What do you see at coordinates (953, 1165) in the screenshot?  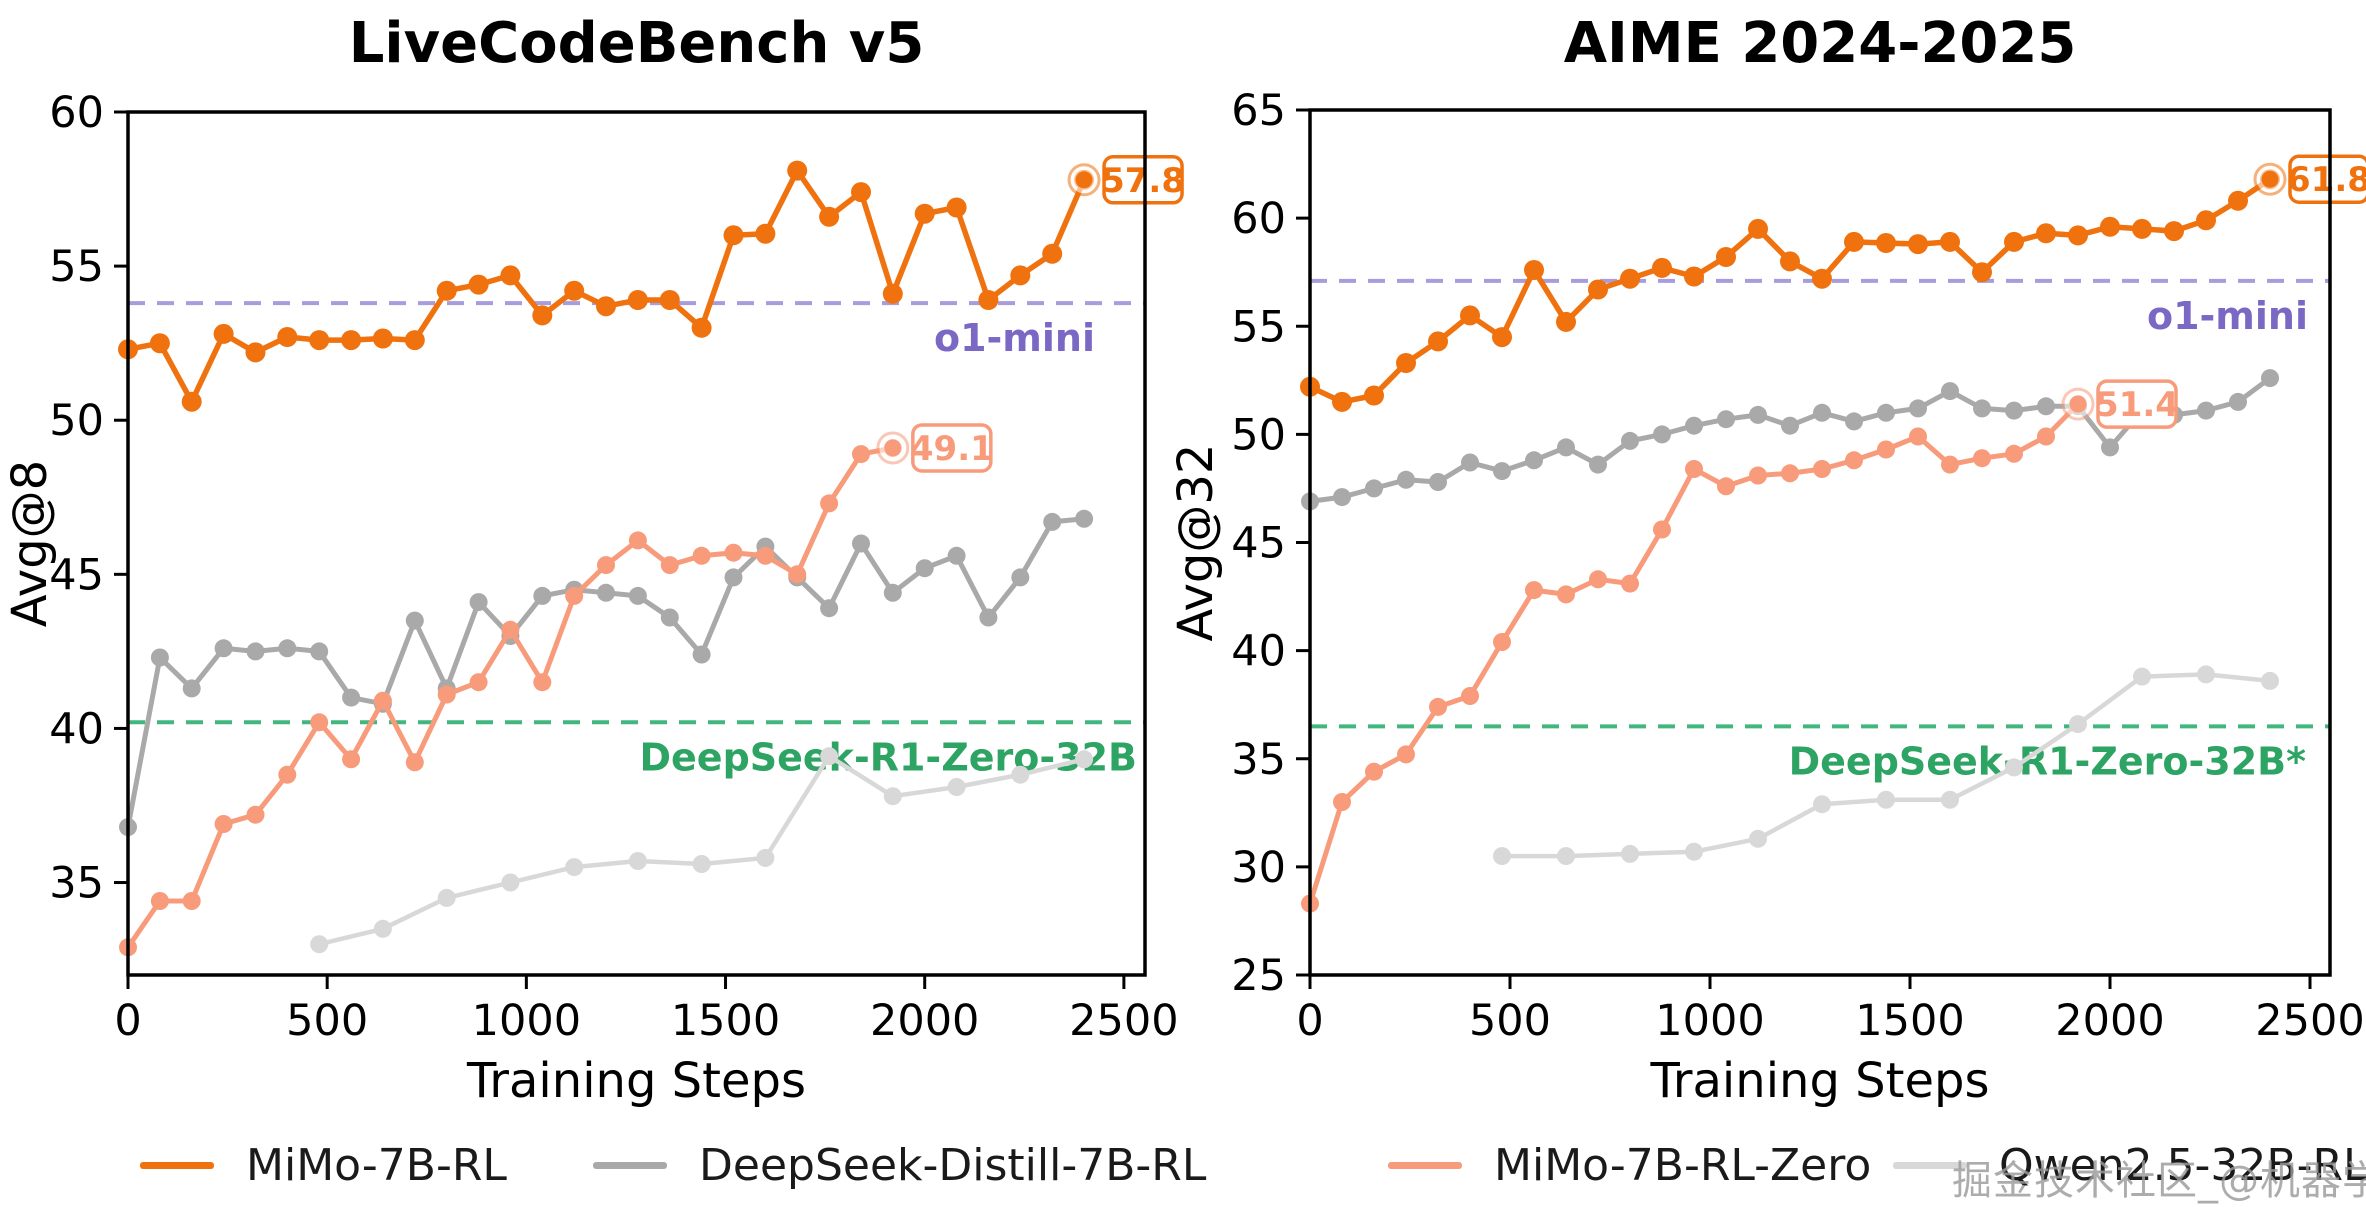 I see `legend-label: DeepSeek-Distill-7B-RL` at bounding box center [953, 1165].